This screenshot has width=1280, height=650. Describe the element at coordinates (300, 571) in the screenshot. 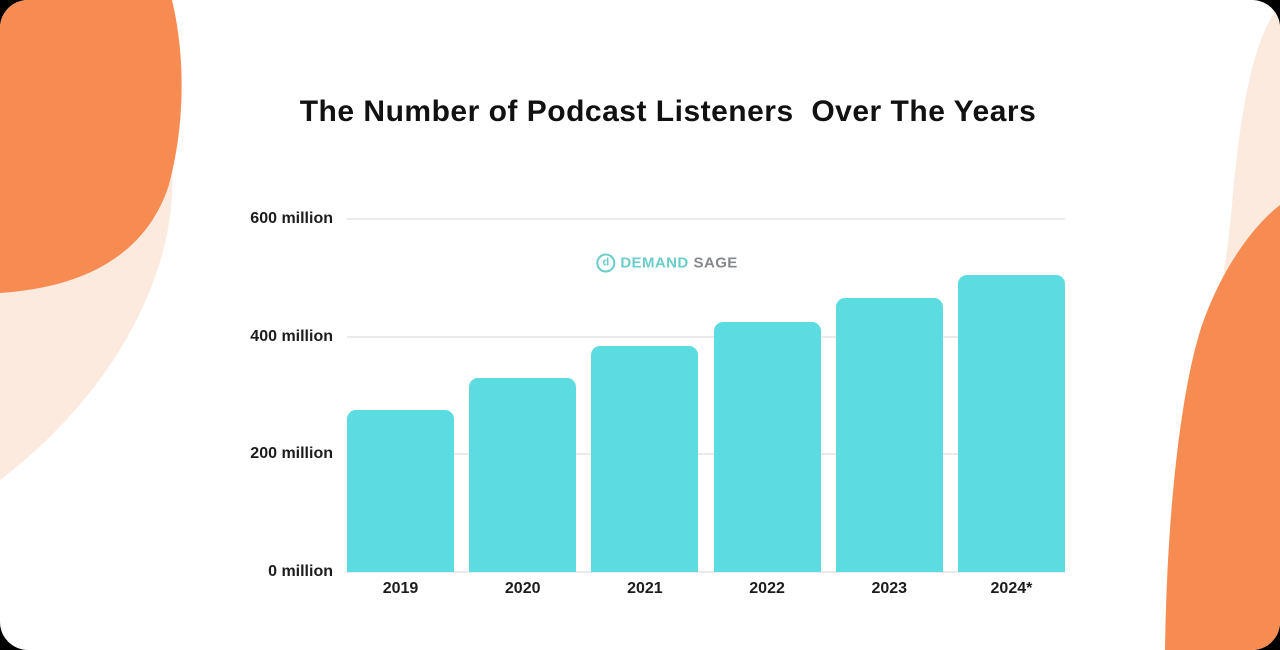

I see `y-tick-label-0: 0 million` at that location.